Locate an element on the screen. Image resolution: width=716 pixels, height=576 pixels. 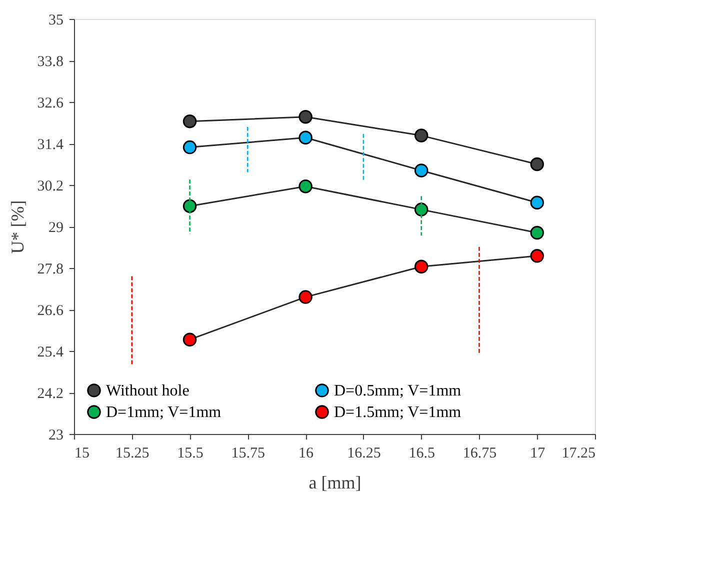
legend-label: Without hole is located at coordinates (148, 391).